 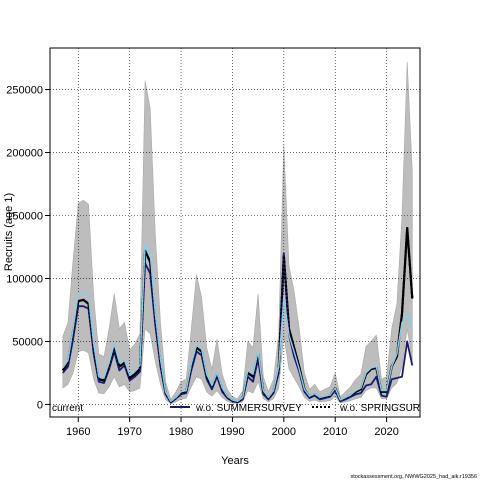 I want to click on x-axis-label: Years, so click(x=235, y=461).